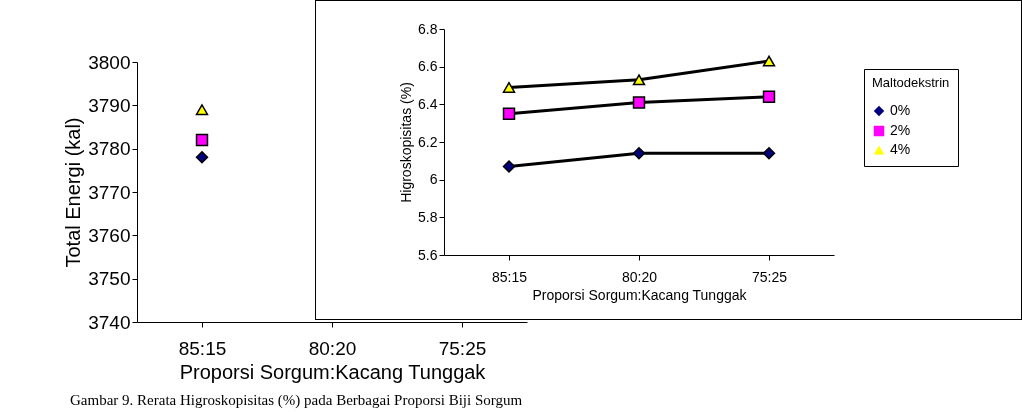 This screenshot has width=1022, height=412. What do you see at coordinates (428, 216) in the screenshot?
I see `y-tick-label: 5.8` at bounding box center [428, 216].